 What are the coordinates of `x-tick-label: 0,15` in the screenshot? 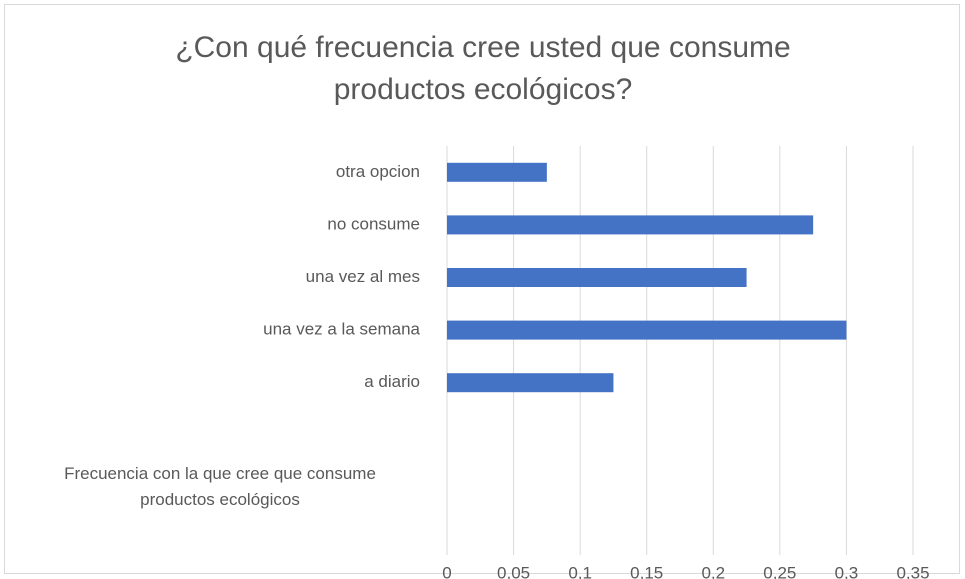 It's located at (646, 571).